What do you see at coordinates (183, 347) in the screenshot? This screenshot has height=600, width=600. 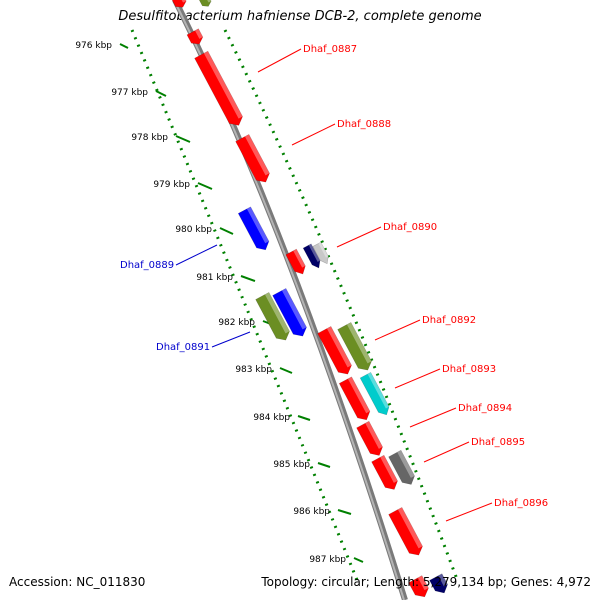 I see `gene-label: Dhaf_0891` at bounding box center [183, 347].